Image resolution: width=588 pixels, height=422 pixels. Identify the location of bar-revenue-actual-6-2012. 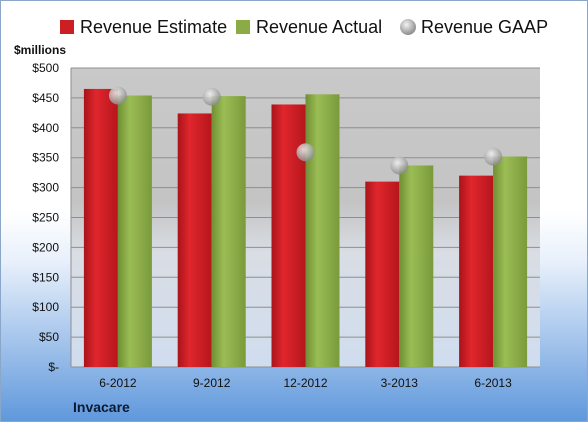
(134, 231).